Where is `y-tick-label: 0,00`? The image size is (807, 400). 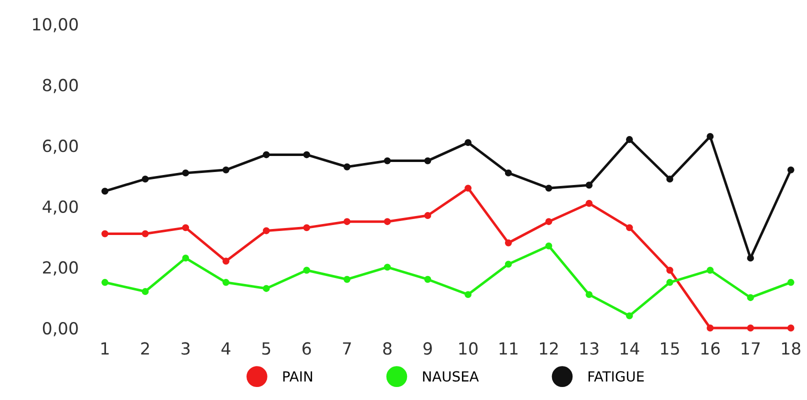
y-tick-label: 0,00 is located at coordinates (60, 329).